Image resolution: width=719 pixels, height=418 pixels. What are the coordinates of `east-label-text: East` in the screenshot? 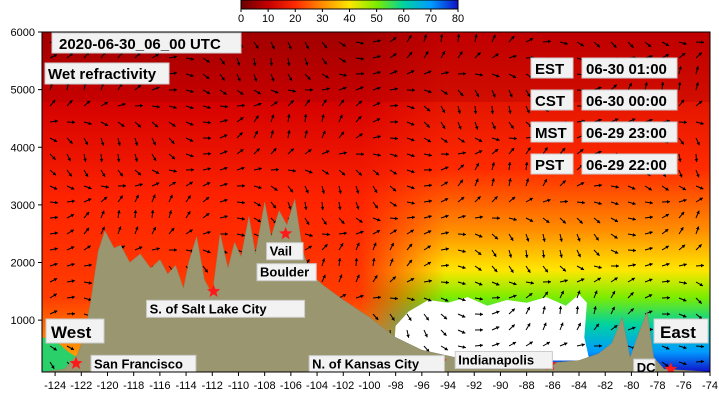 It's located at (678, 332).